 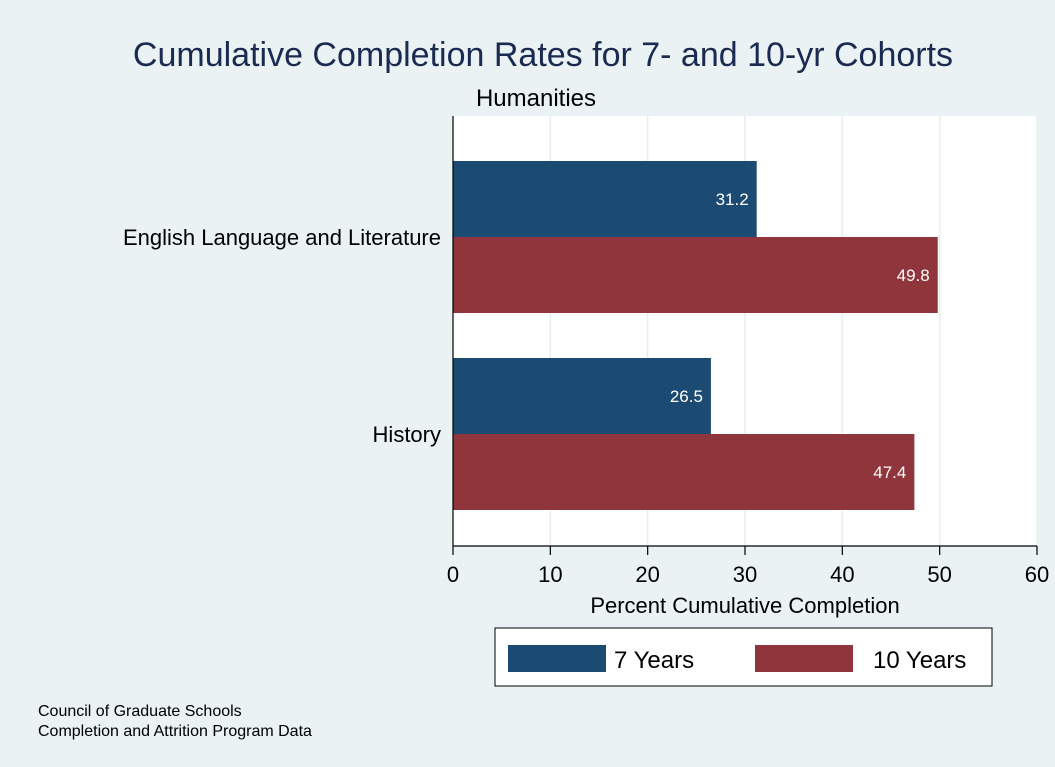 I want to click on bar-label-history-7-years: 26.5, so click(x=686, y=396).